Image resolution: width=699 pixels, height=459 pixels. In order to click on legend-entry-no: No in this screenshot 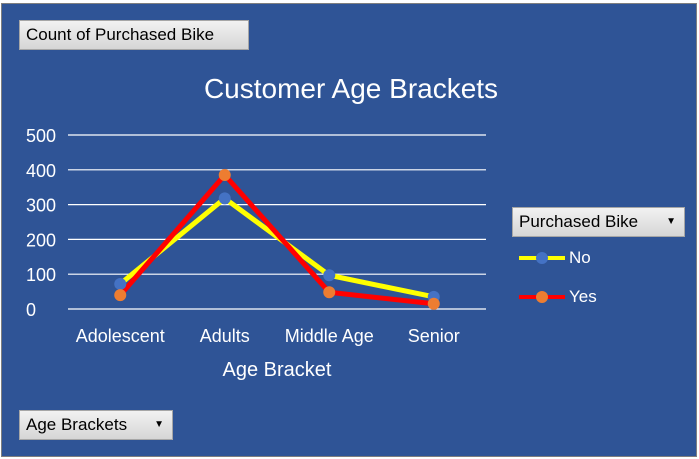, I will do `click(554, 257)`.